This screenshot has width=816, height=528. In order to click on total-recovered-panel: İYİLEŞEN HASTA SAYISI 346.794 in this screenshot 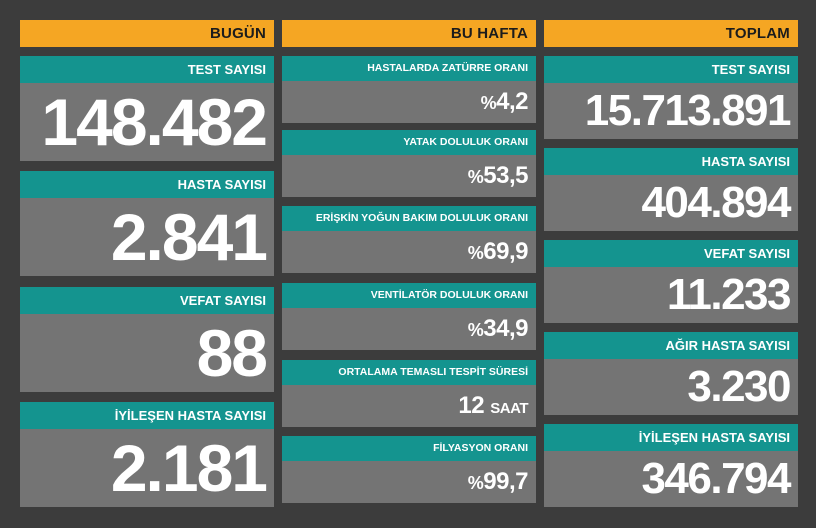, I will do `click(671, 465)`.